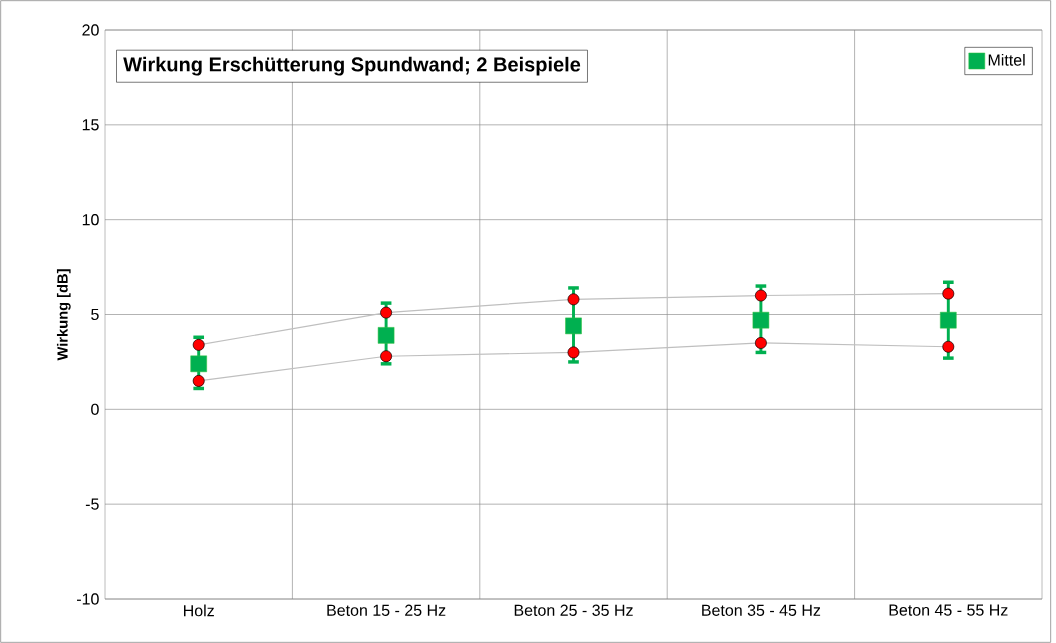 This screenshot has height=643, width=1056. I want to click on y-axis-title: Wirkung [dB], so click(63, 315).